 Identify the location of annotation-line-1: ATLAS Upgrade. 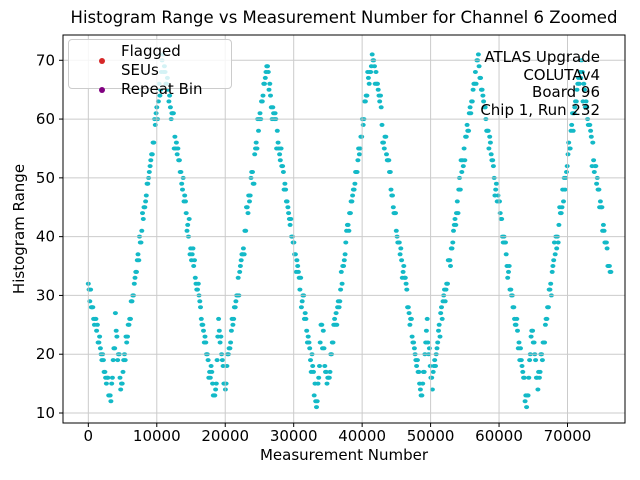
(542, 57).